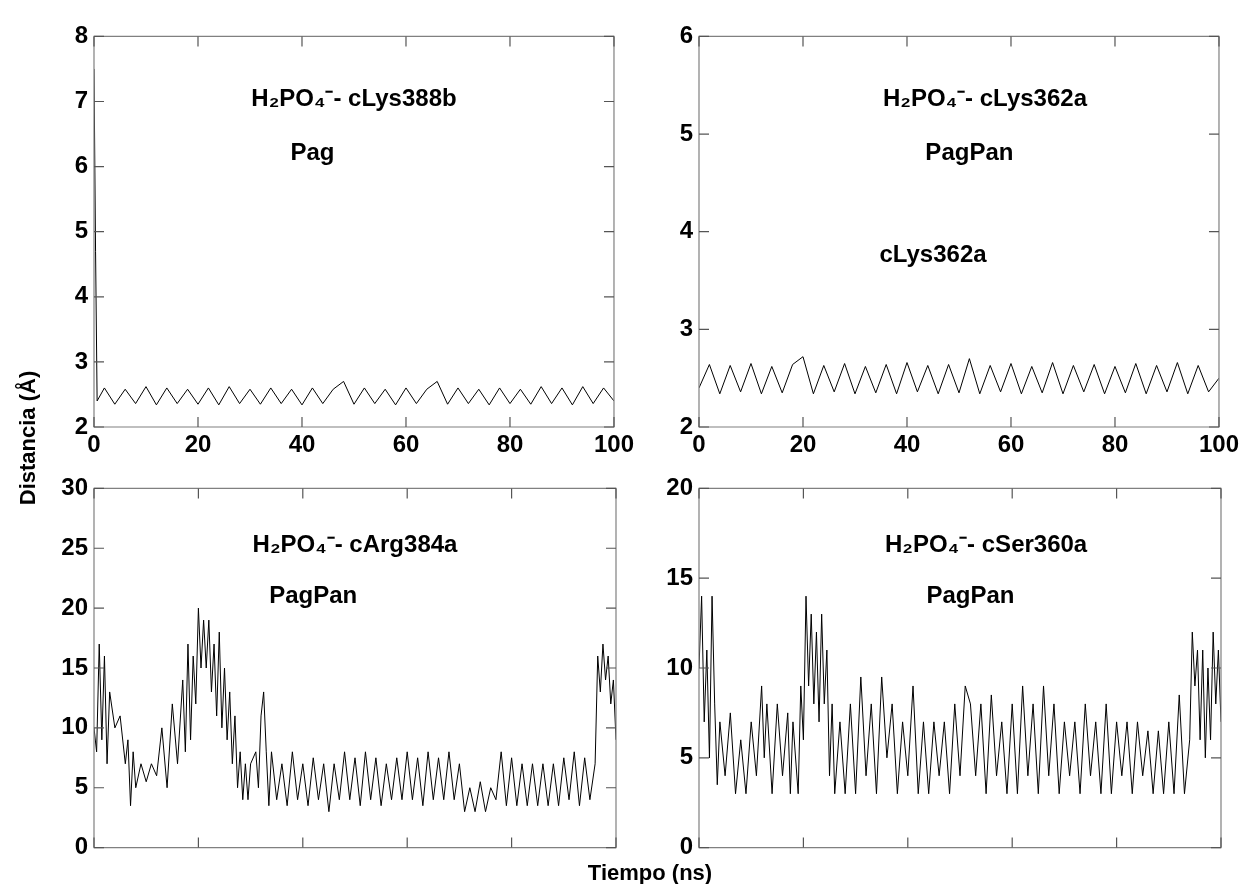 The image size is (1248, 884). Describe the element at coordinates (74, 546) in the screenshot. I see `y-tick-label: 25` at that location.